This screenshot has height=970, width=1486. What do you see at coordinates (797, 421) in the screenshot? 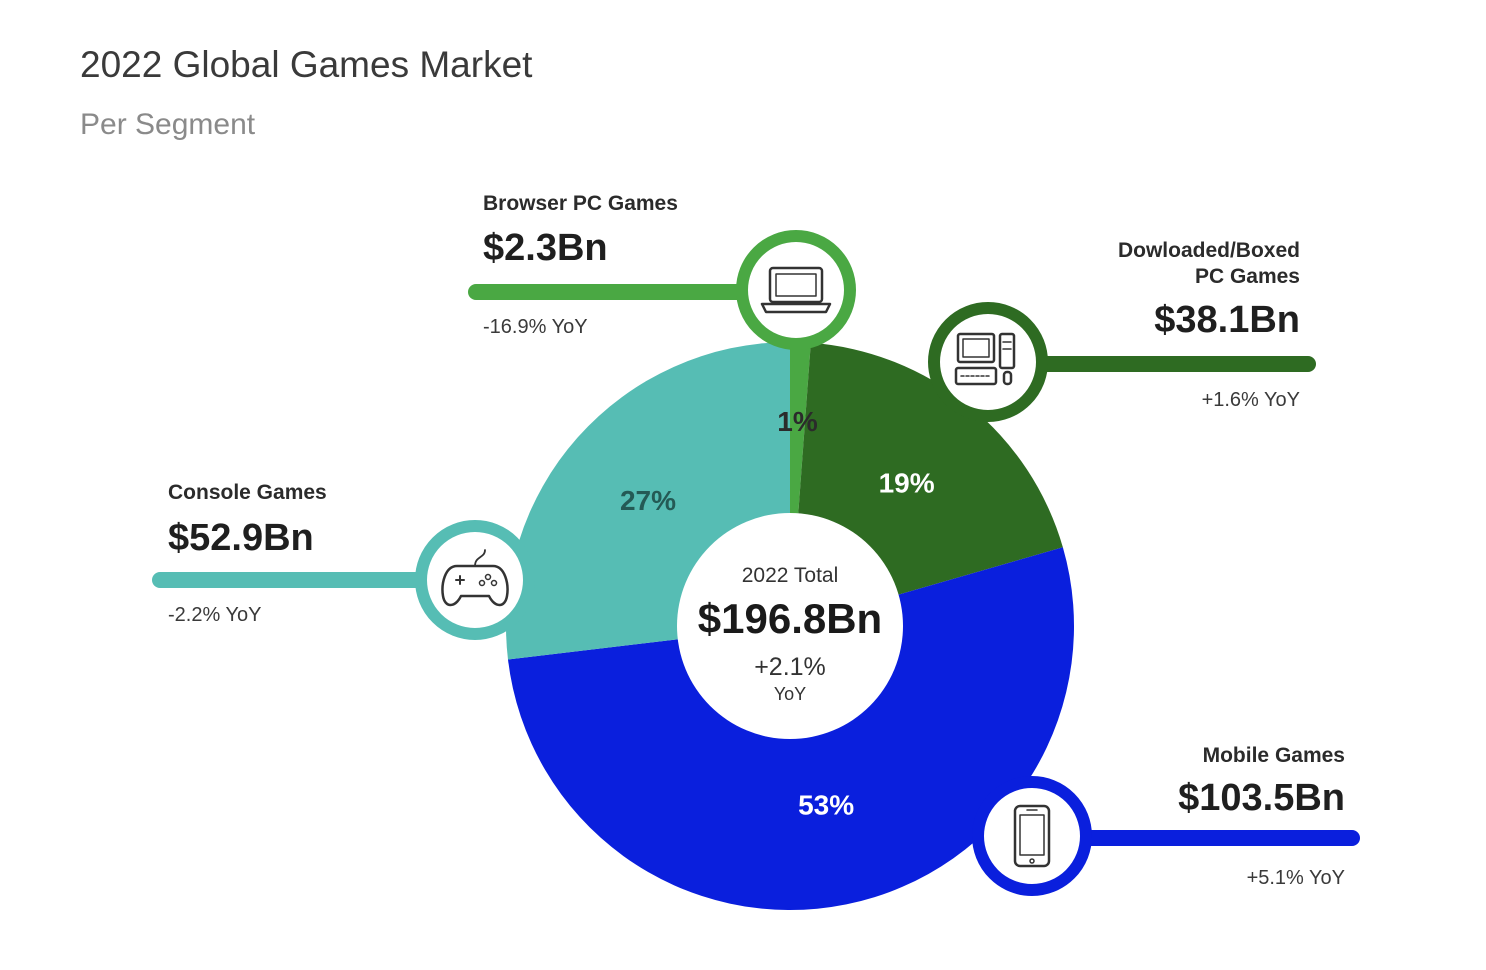
I see `percent-label-0: 1%` at bounding box center [797, 421].